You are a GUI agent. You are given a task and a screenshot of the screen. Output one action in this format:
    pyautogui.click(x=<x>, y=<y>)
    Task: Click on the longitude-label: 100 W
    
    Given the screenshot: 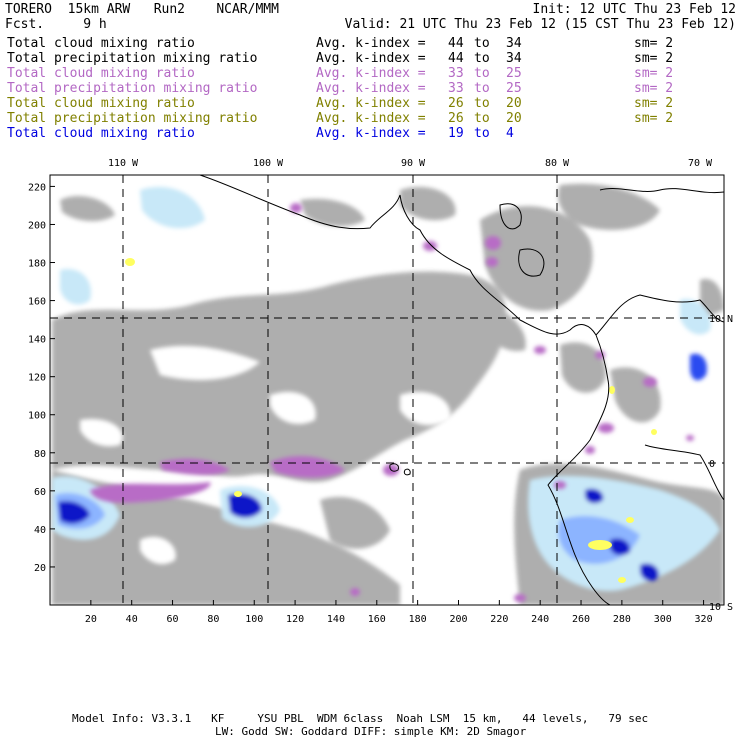 What is the action you would take?
    pyautogui.click(x=268, y=163)
    